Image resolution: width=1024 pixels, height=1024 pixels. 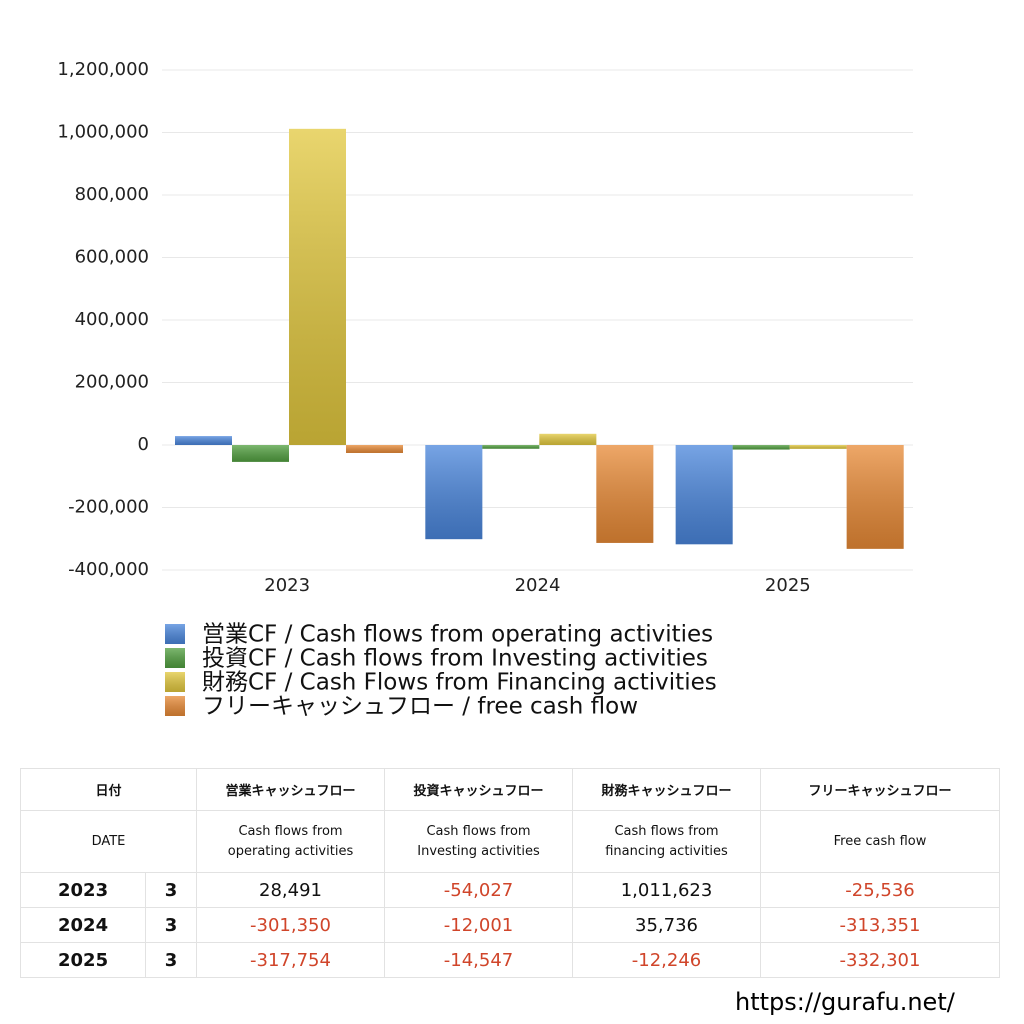 What do you see at coordinates (290, 925) in the screenshot?
I see `table-cell: -301,350` at bounding box center [290, 925].